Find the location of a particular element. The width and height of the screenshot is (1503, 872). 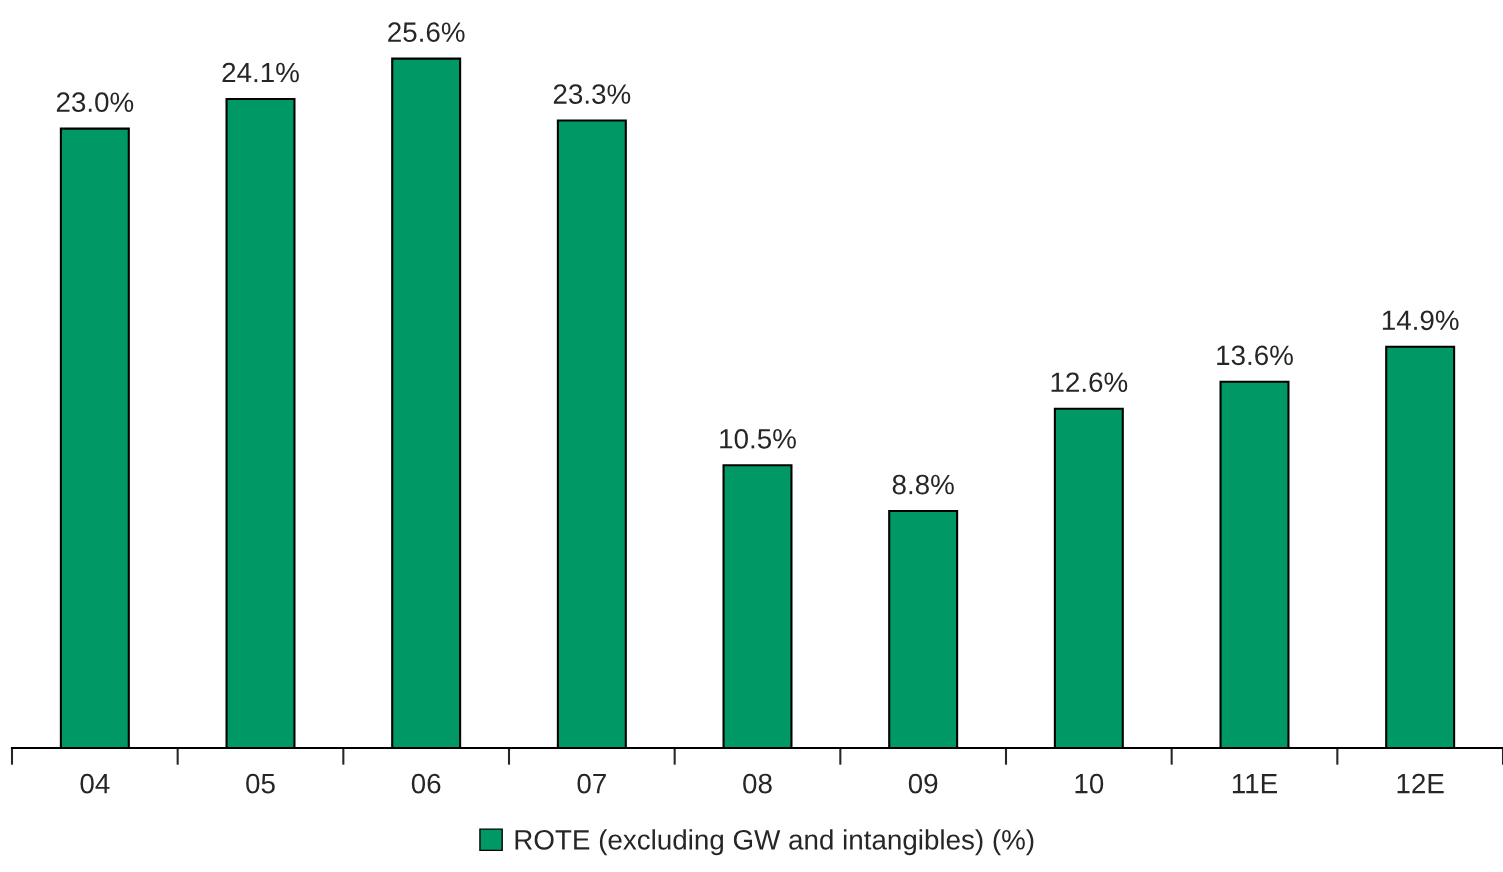

data-label: 12.6% is located at coordinates (1089, 382).